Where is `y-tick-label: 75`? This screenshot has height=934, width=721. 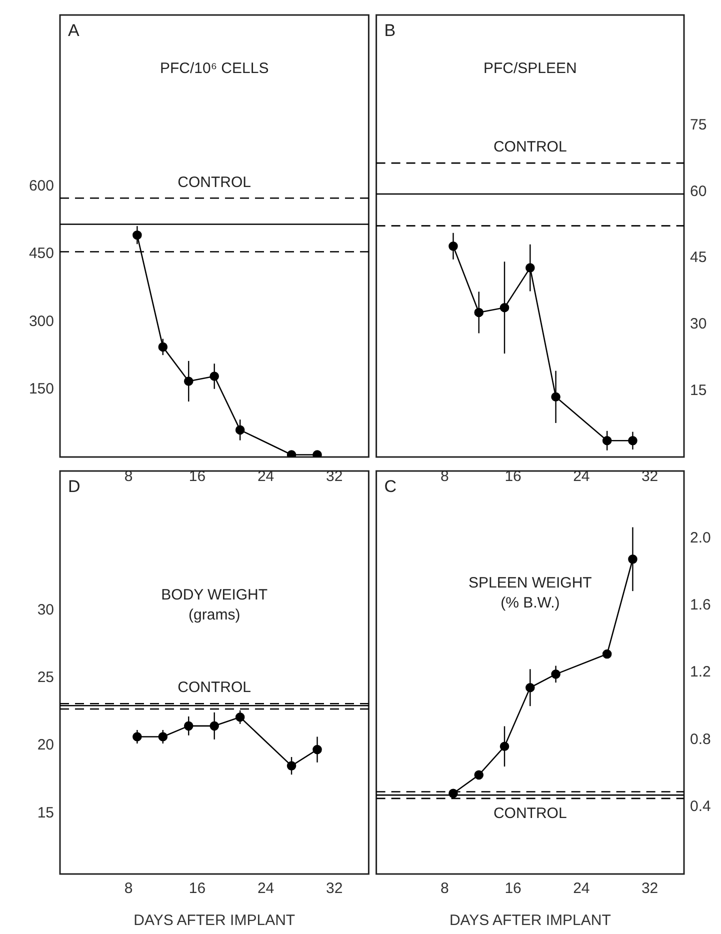 y-tick-label: 75 is located at coordinates (698, 125).